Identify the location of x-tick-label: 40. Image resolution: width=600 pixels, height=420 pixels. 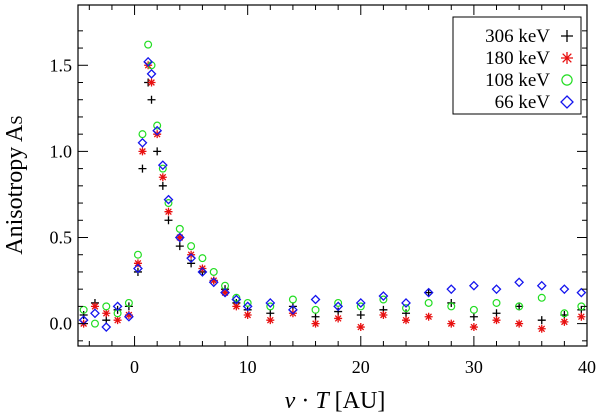
(587, 367).